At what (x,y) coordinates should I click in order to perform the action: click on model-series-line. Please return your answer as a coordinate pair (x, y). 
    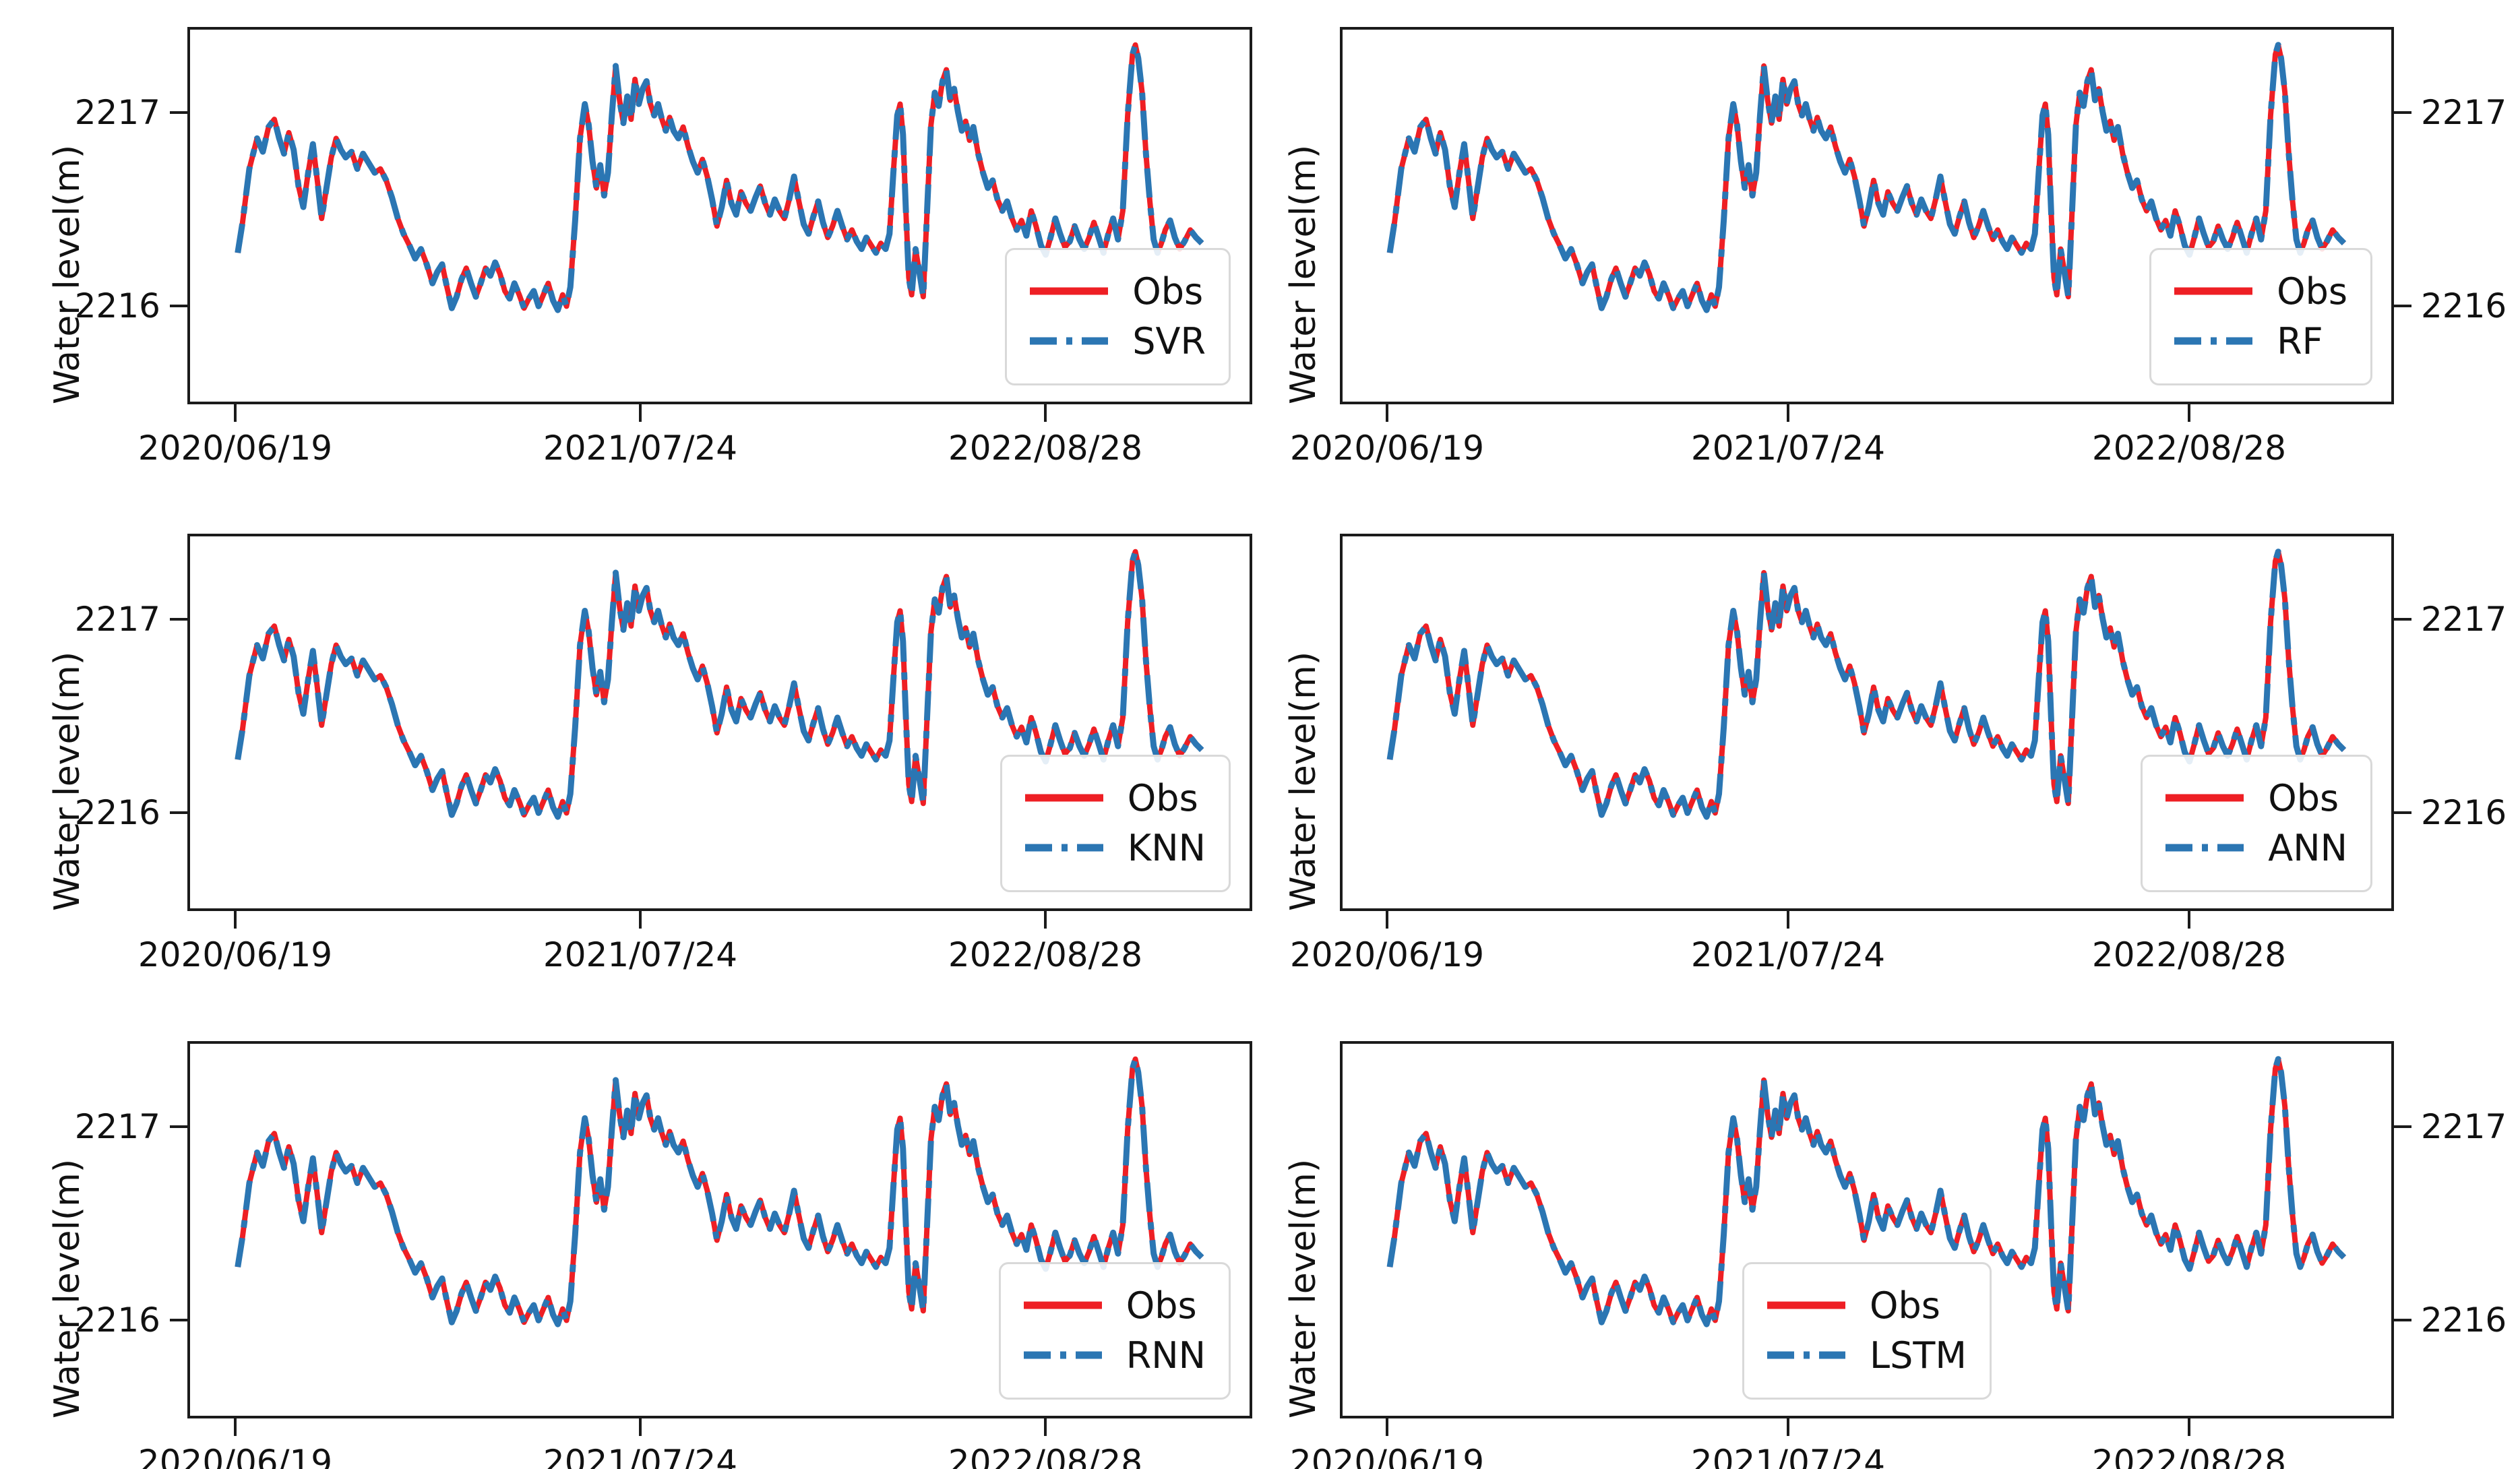
    Looking at the image, I should click on (1866, 1191).